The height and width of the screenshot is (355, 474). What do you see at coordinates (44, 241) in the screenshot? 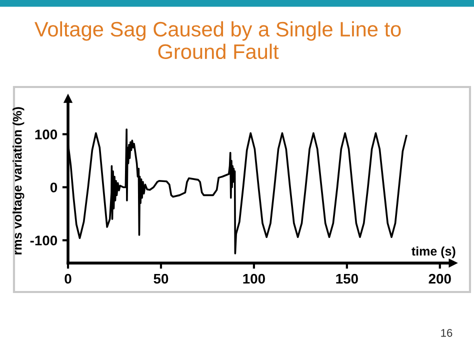
I see `y-tick-label: -100` at bounding box center [44, 241].